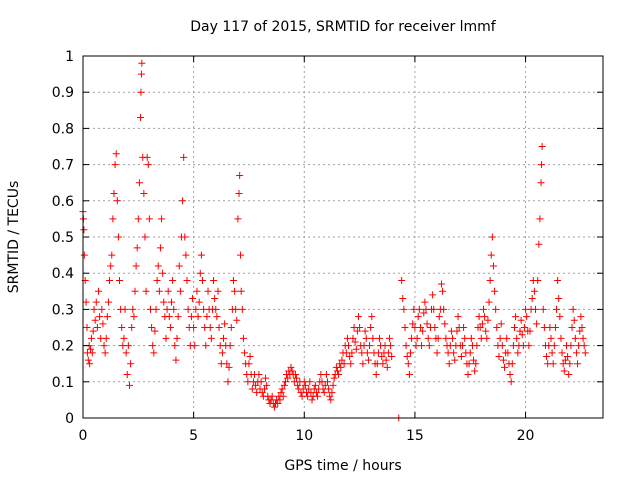 The height and width of the screenshot is (480, 640). Describe the element at coordinates (415, 436) in the screenshot. I see `x-tick-label: 15` at that location.